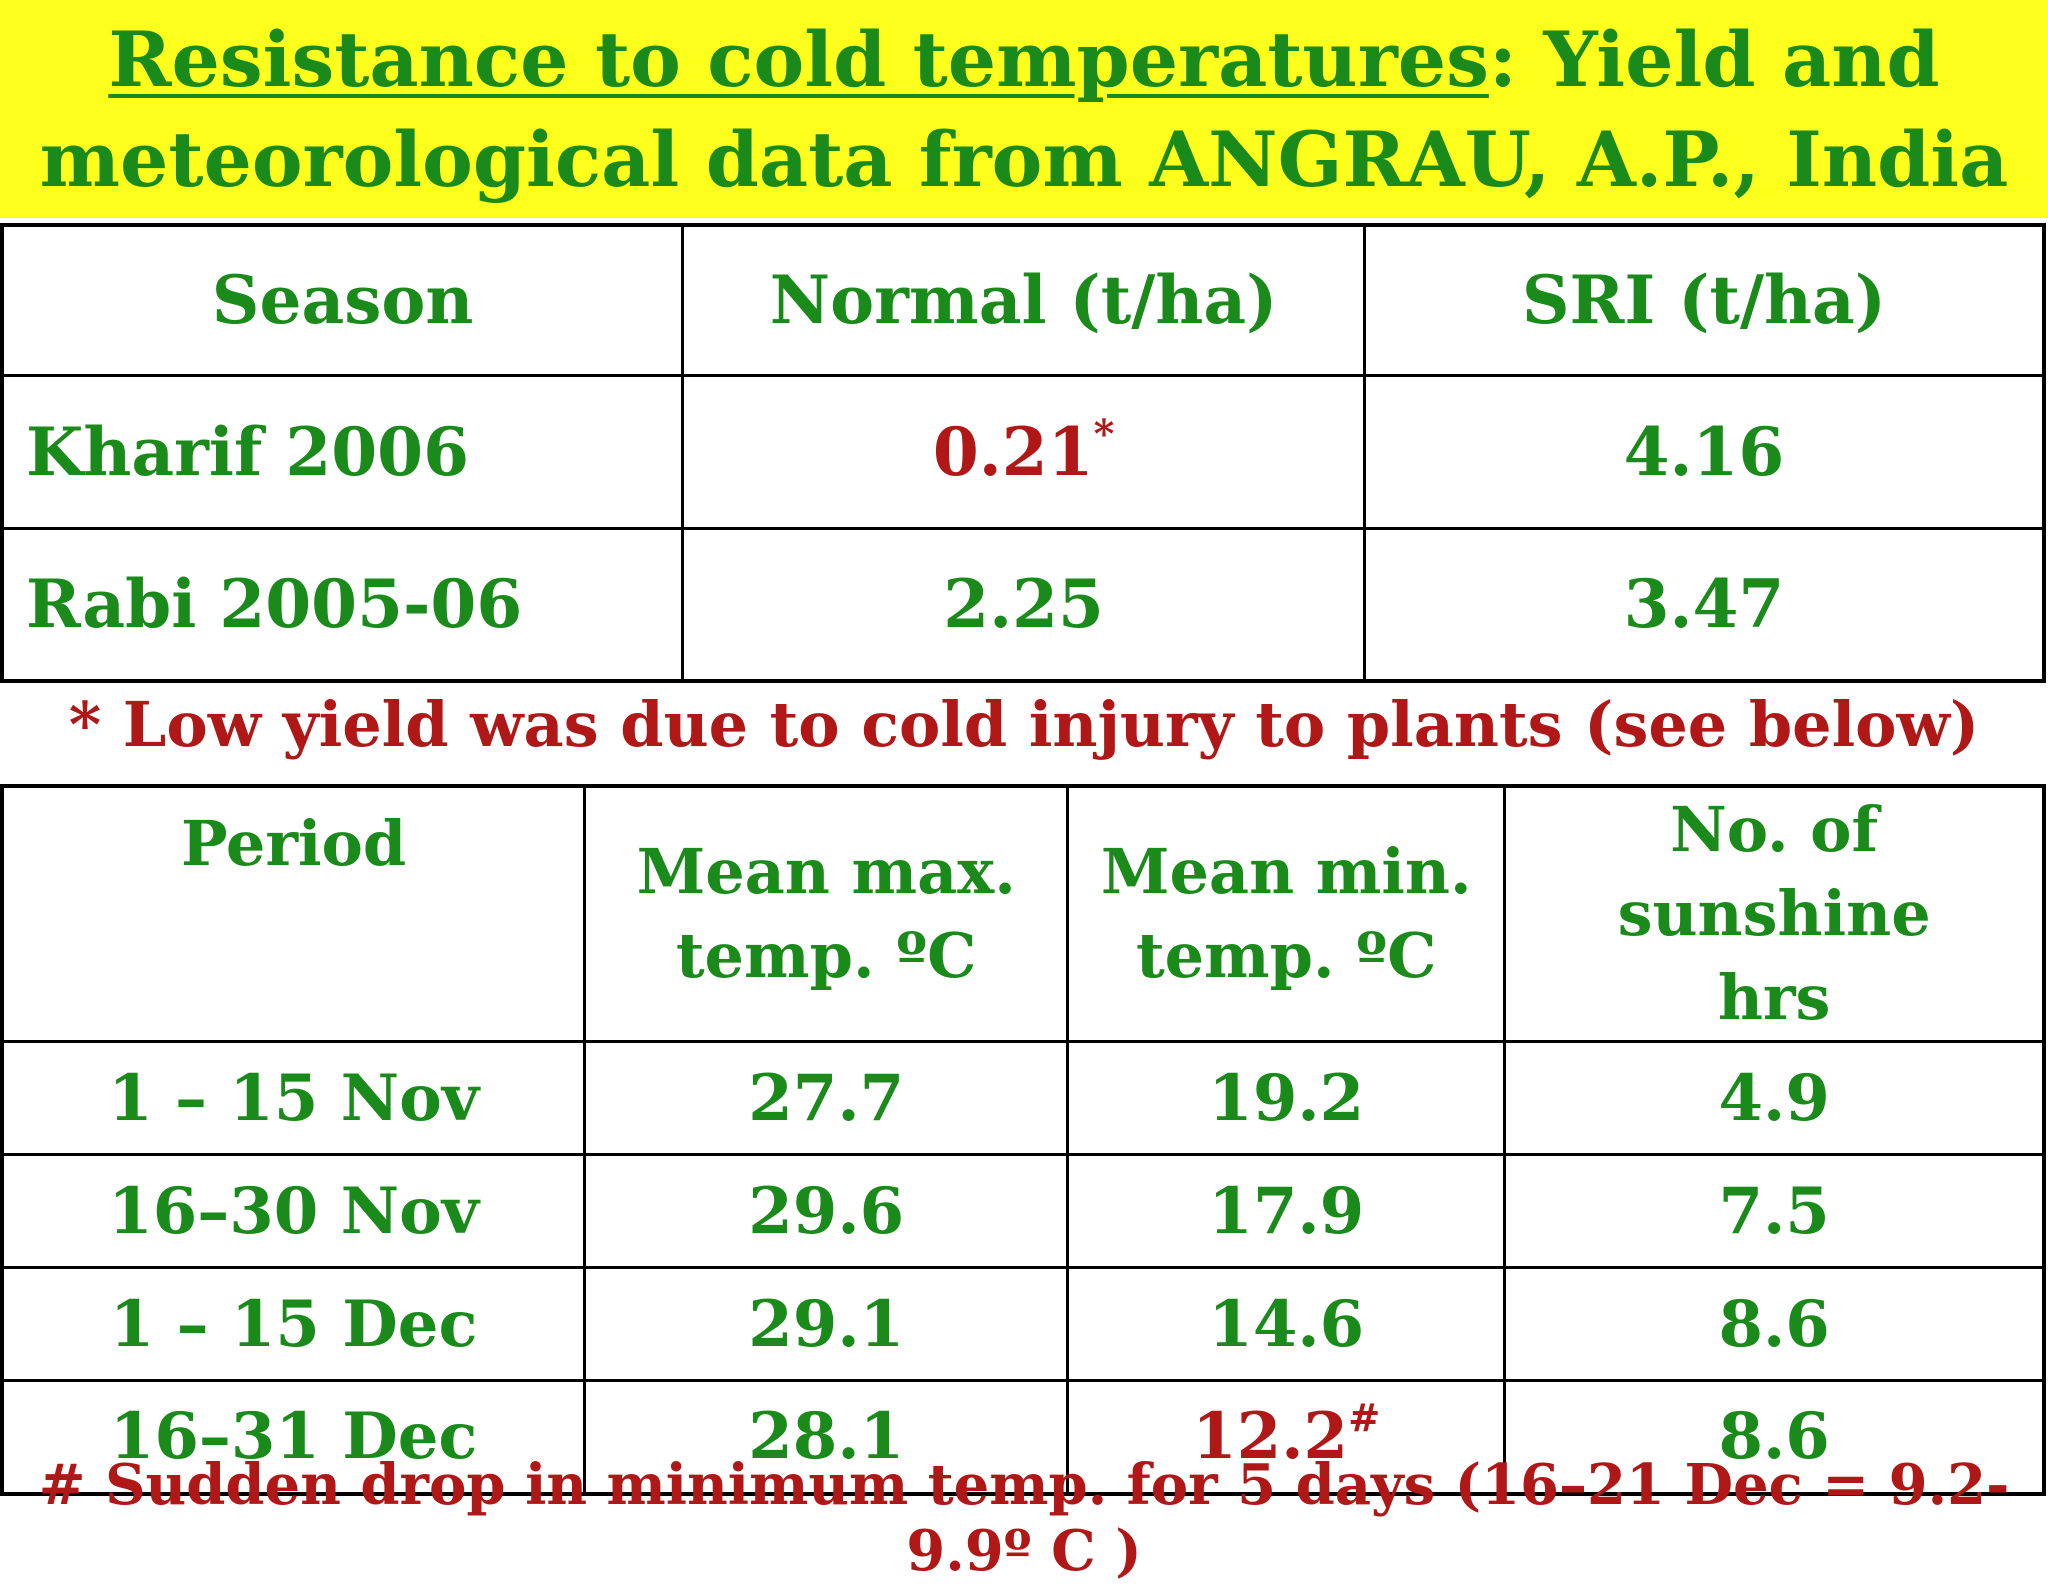  Describe the element at coordinates (1704, 300) in the screenshot. I see `header-sri: SRI (t/ha)` at that location.